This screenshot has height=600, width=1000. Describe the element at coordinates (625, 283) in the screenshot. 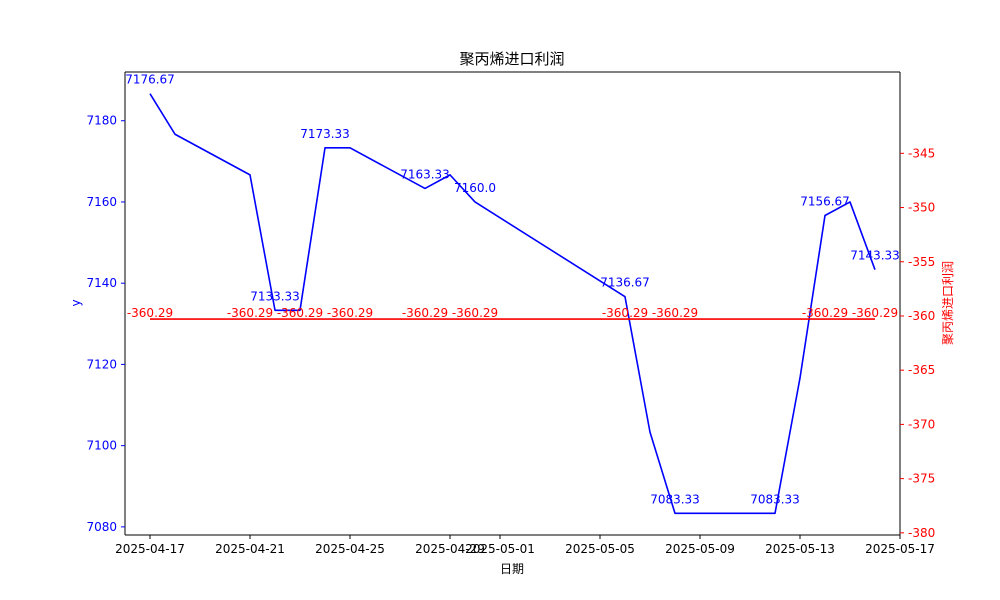

I see `price-data-label: 7136.67` at that location.